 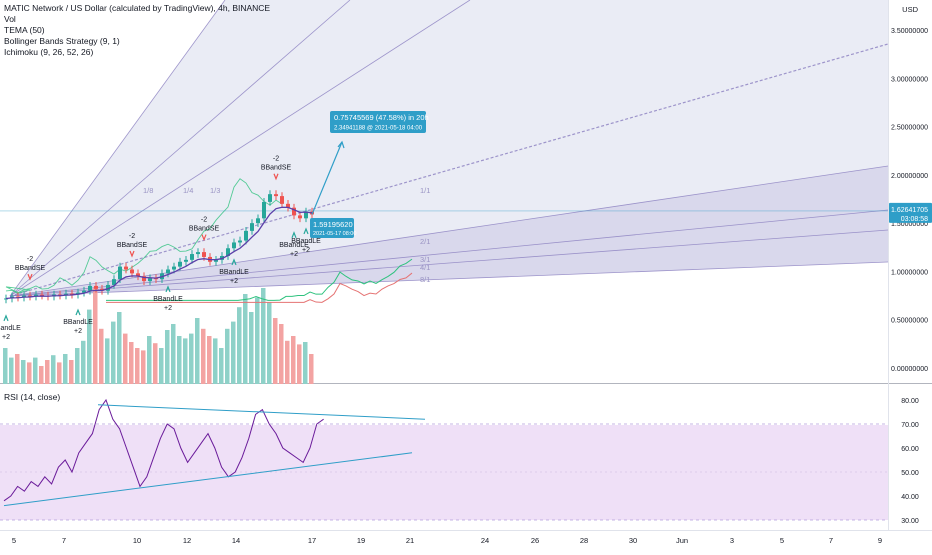 I want to click on rsi-axis: 80.00 70.00 60.00 50.00 40.00 30.00, so click(x=910, y=461).